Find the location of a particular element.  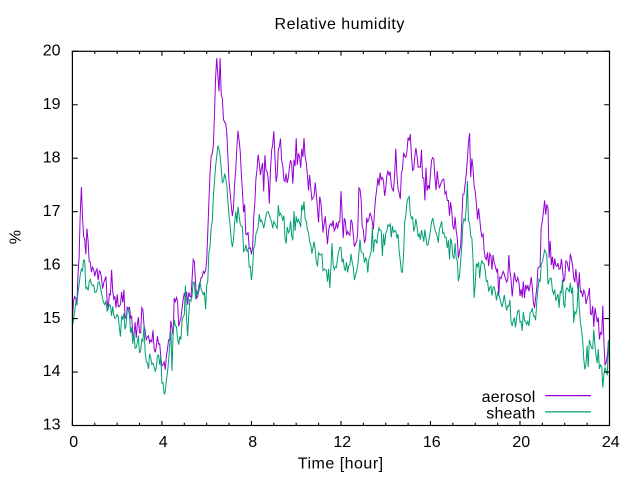

svg-text: 15 is located at coordinates (52, 318).